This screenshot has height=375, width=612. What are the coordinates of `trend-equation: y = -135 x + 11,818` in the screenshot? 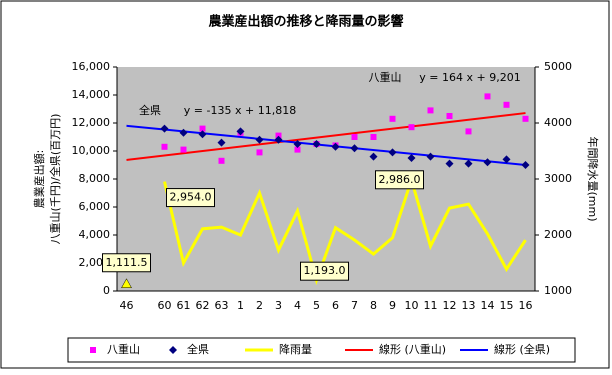 It's located at (240, 110).